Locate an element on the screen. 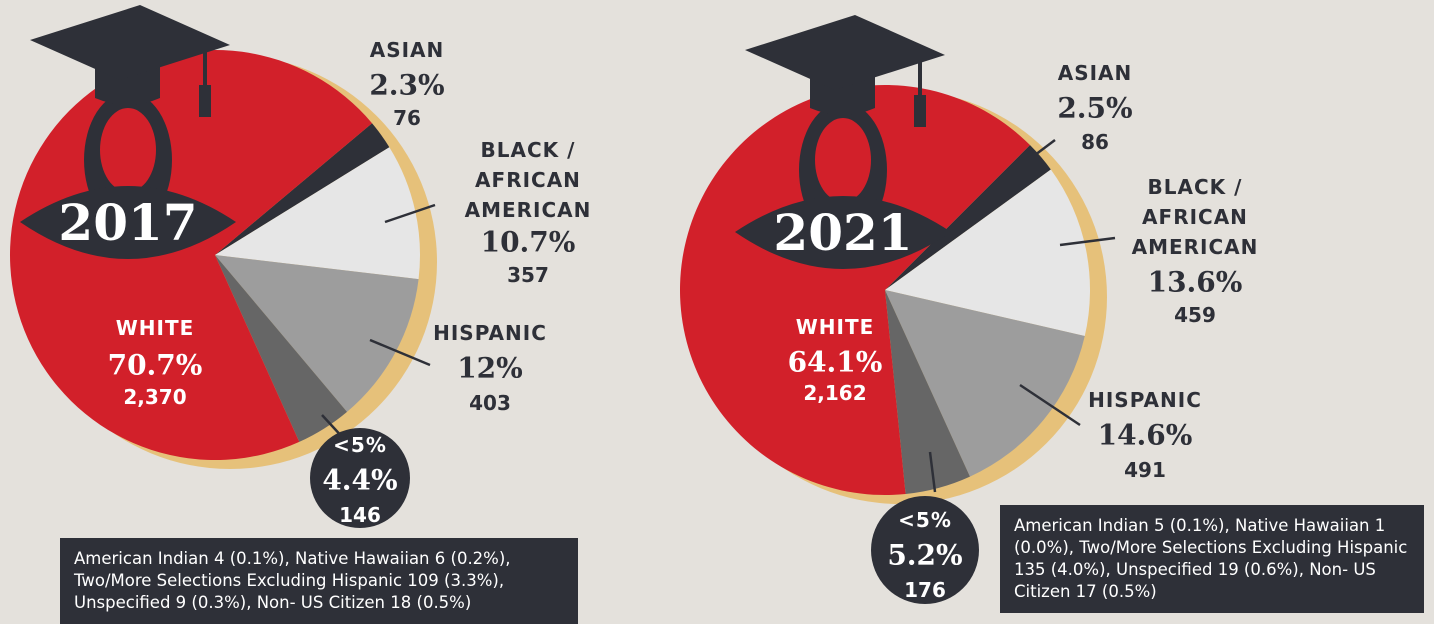 This screenshot has width=1434, height=624. percent-label: 14.6% is located at coordinates (1145, 435).